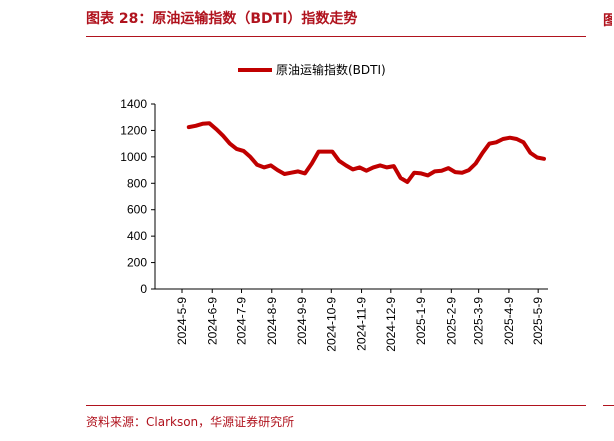 The height and width of the screenshot is (441, 614). What do you see at coordinates (137, 210) in the screenshot?
I see `y-tick-label: 600` at bounding box center [137, 210].